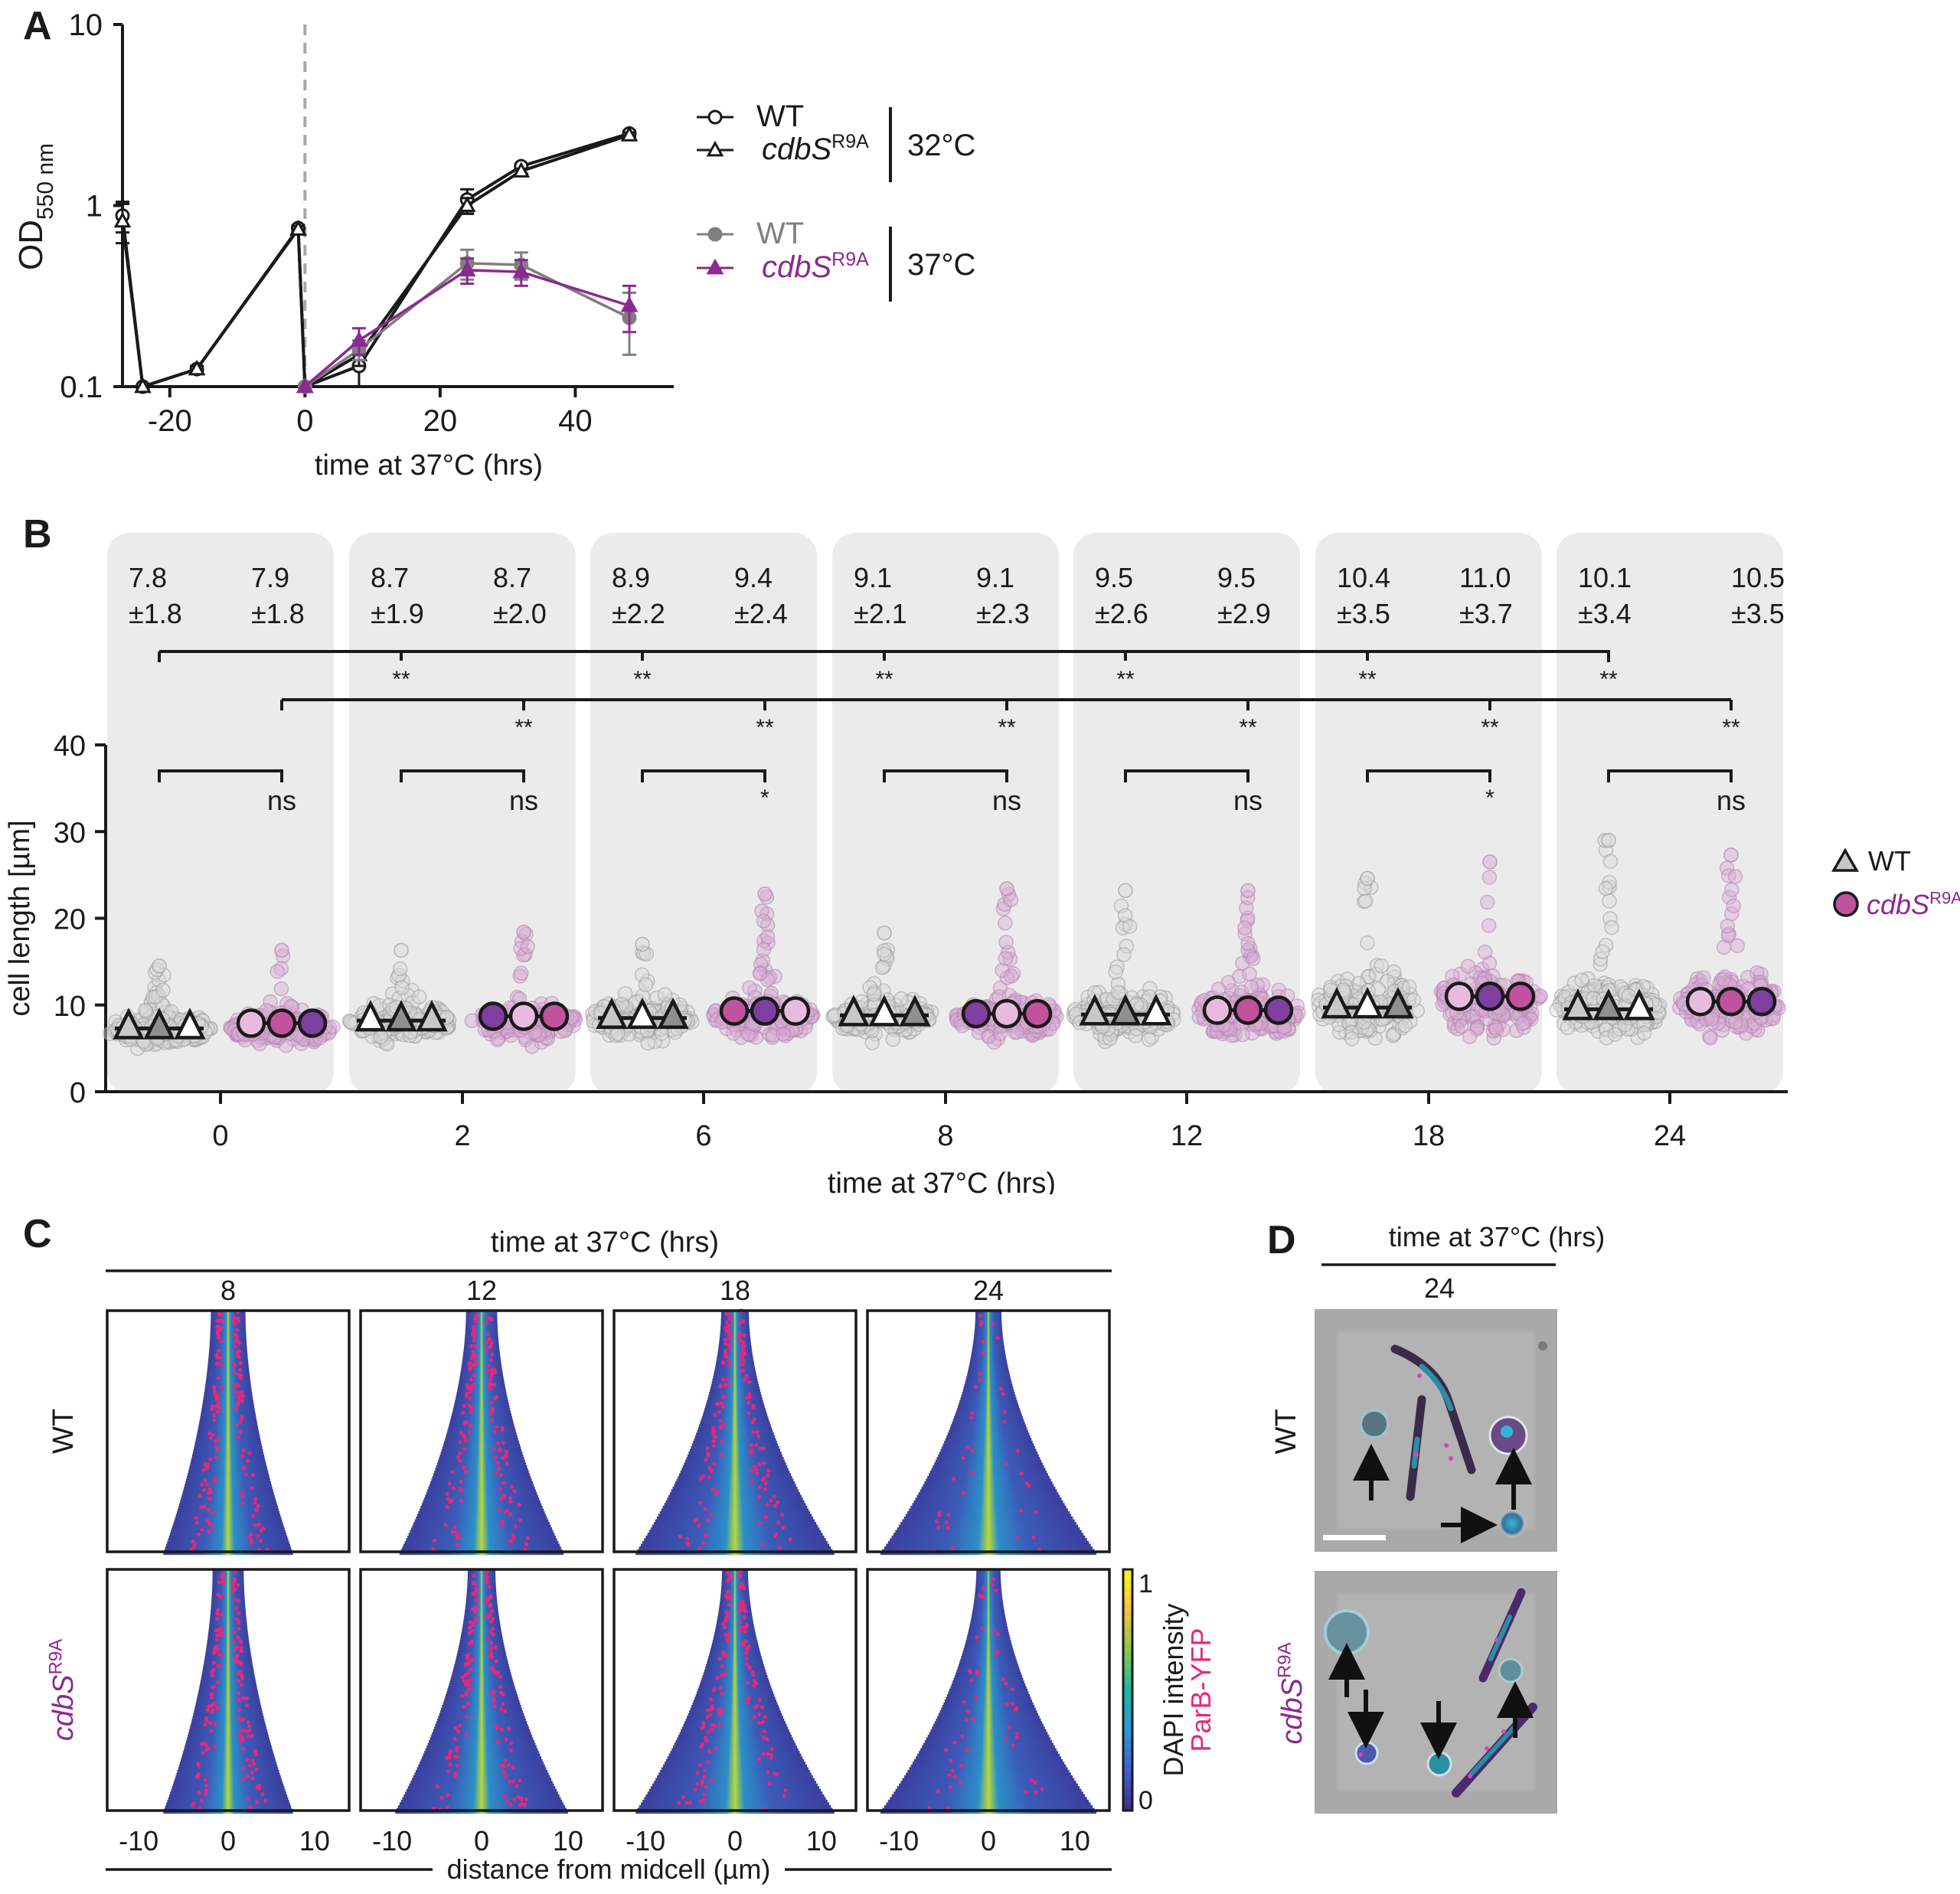 This screenshot has width=1960, height=1894. Describe the element at coordinates (976, 1013) in the screenshot. I see `replicate-median-circle` at that location.